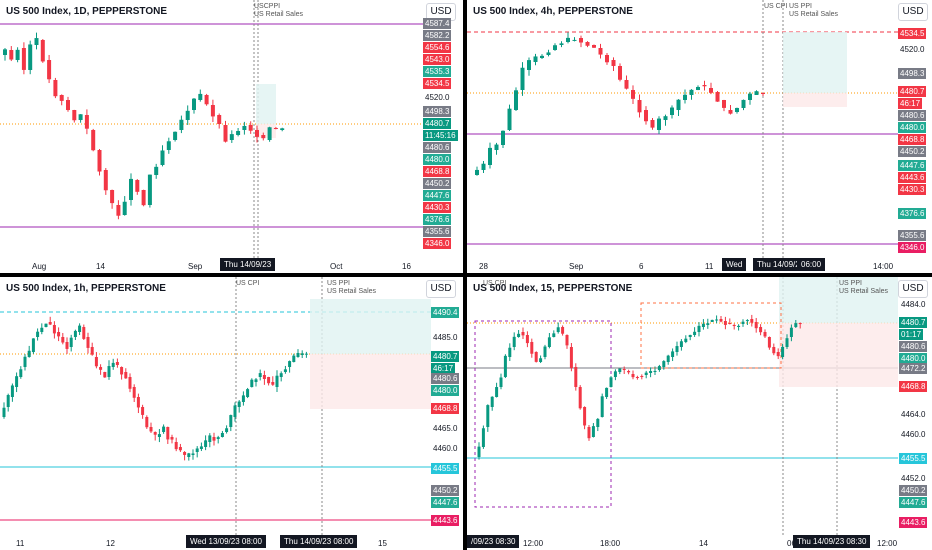 Image resolution: width=932 pixels, height=550 pixels. What do you see at coordinates (437, 23) in the screenshot?
I see `price-axis-label: 4587.4` at bounding box center [437, 23].